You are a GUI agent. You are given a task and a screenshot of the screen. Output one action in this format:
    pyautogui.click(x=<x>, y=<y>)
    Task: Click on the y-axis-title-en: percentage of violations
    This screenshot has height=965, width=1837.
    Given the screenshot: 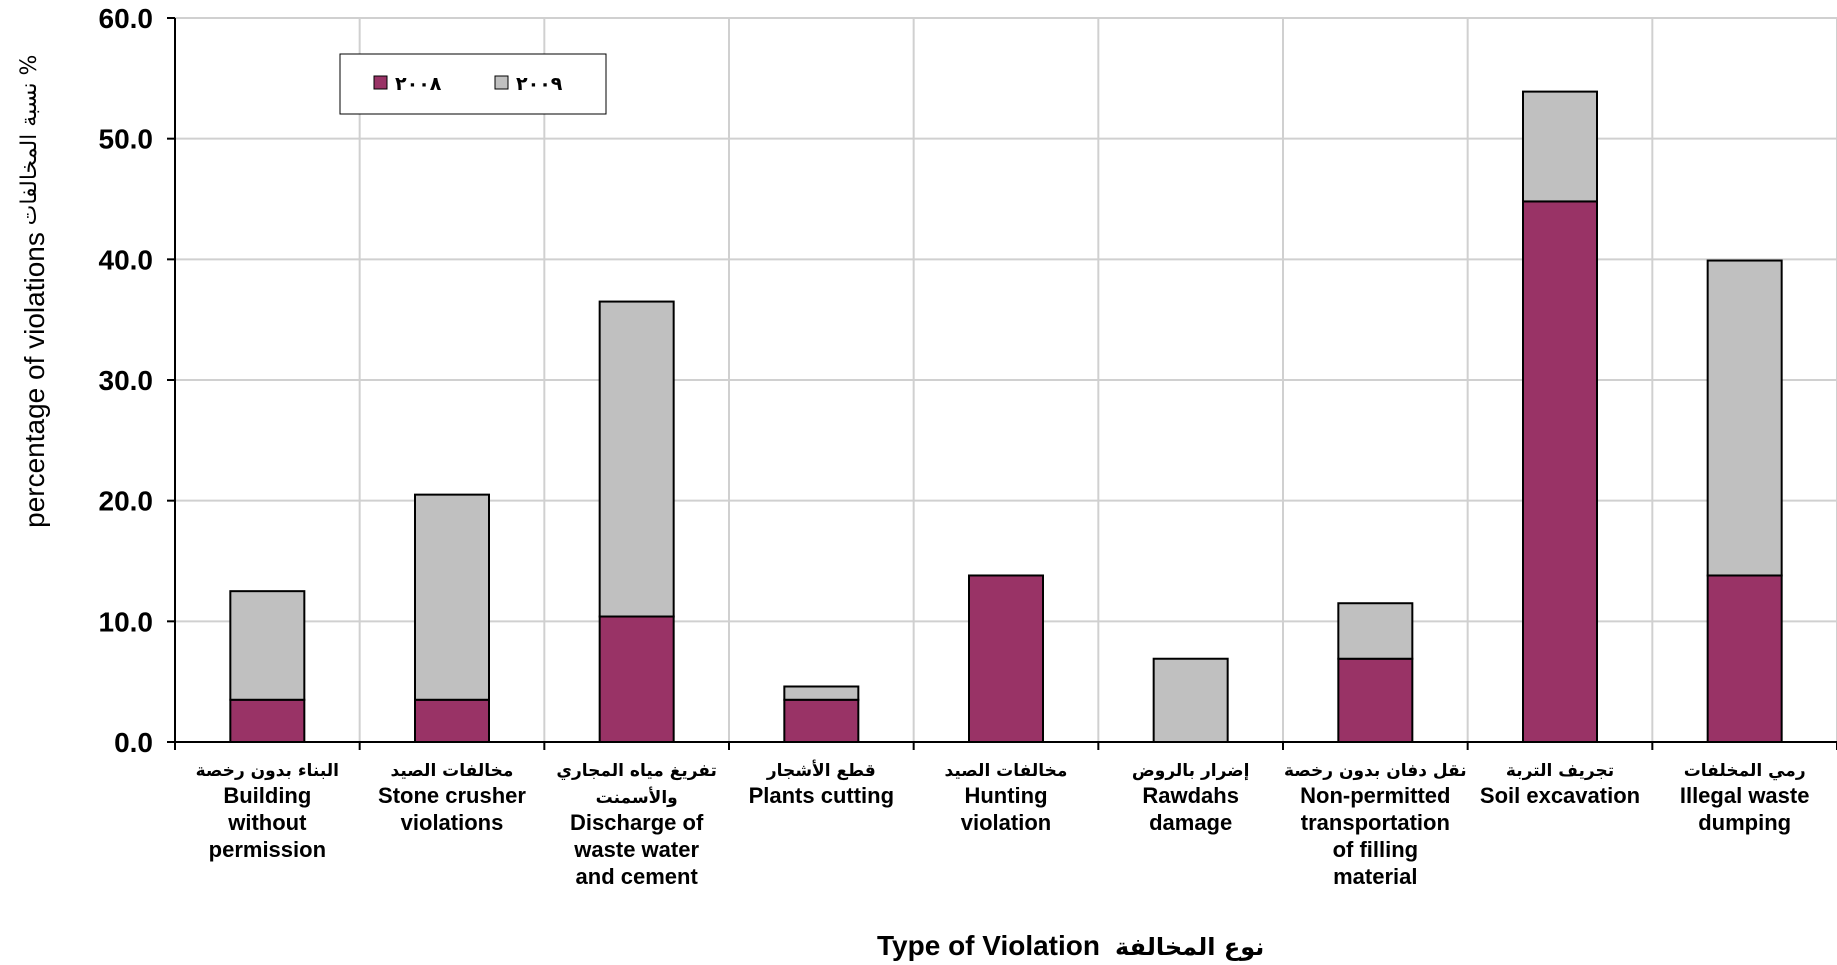 What is the action you would take?
    pyautogui.click(x=34, y=380)
    